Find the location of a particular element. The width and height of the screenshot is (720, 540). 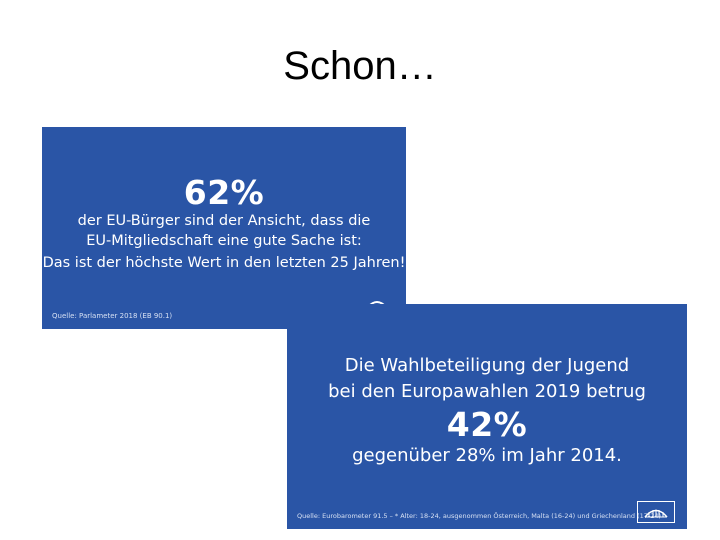

card1-headline-percent: 62% is located at coordinates (224, 192).